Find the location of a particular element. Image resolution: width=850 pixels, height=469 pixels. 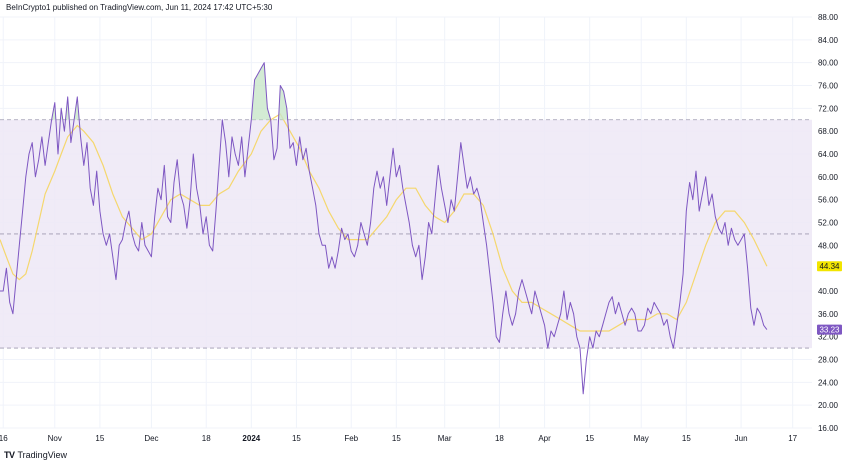

x-tick-label: 17 is located at coordinates (792, 438).